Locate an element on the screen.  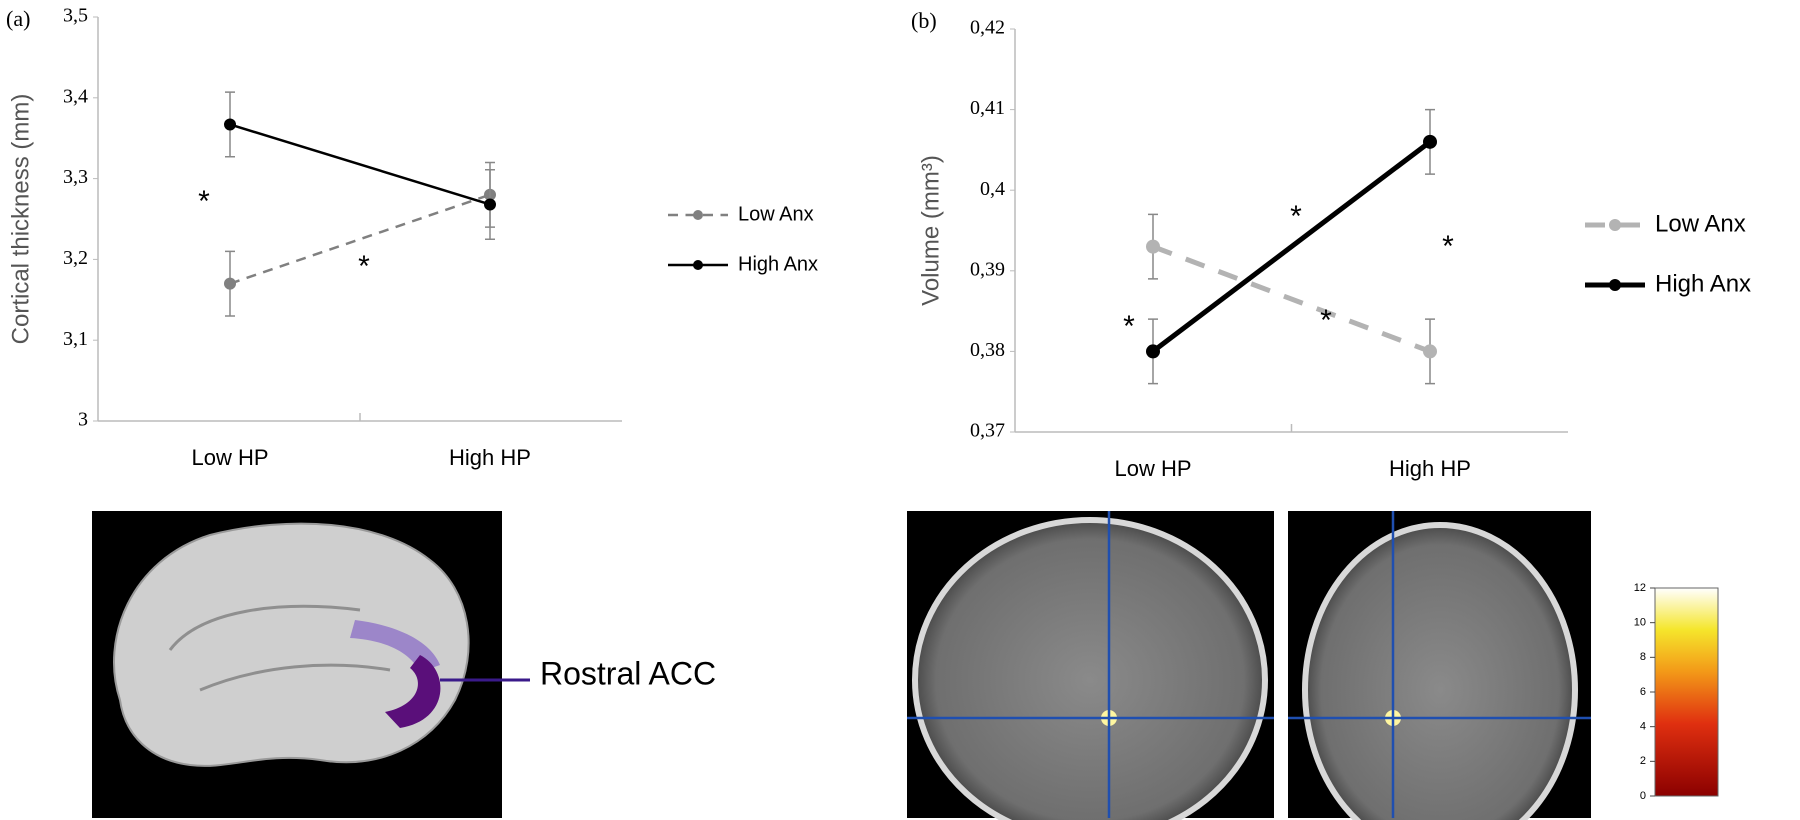
y-tick-label: 0,39 is located at coordinates (987, 269).